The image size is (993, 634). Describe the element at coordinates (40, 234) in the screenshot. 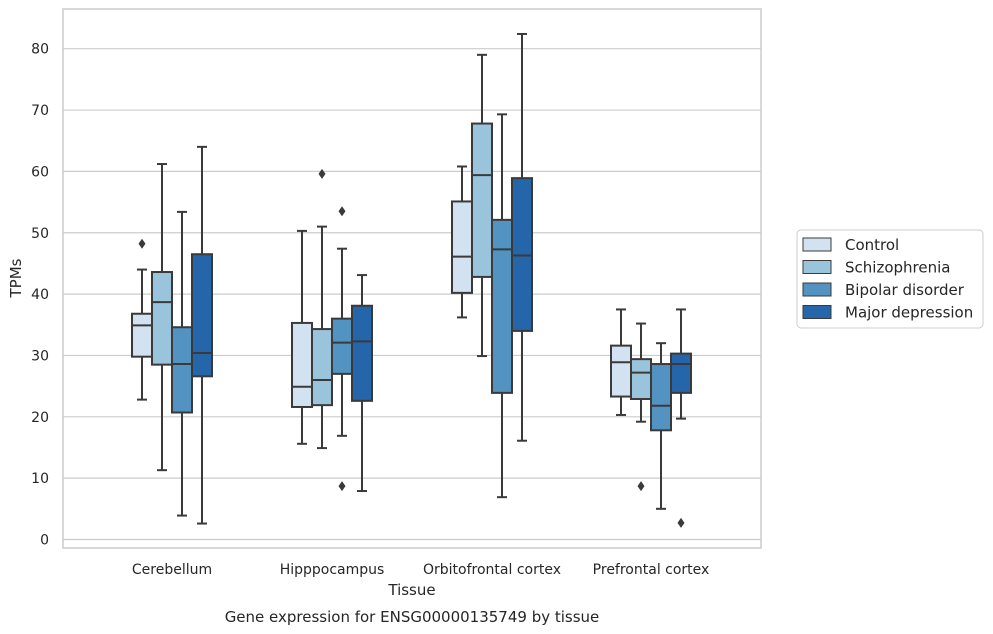

I see `y-tick-label: 50` at that location.